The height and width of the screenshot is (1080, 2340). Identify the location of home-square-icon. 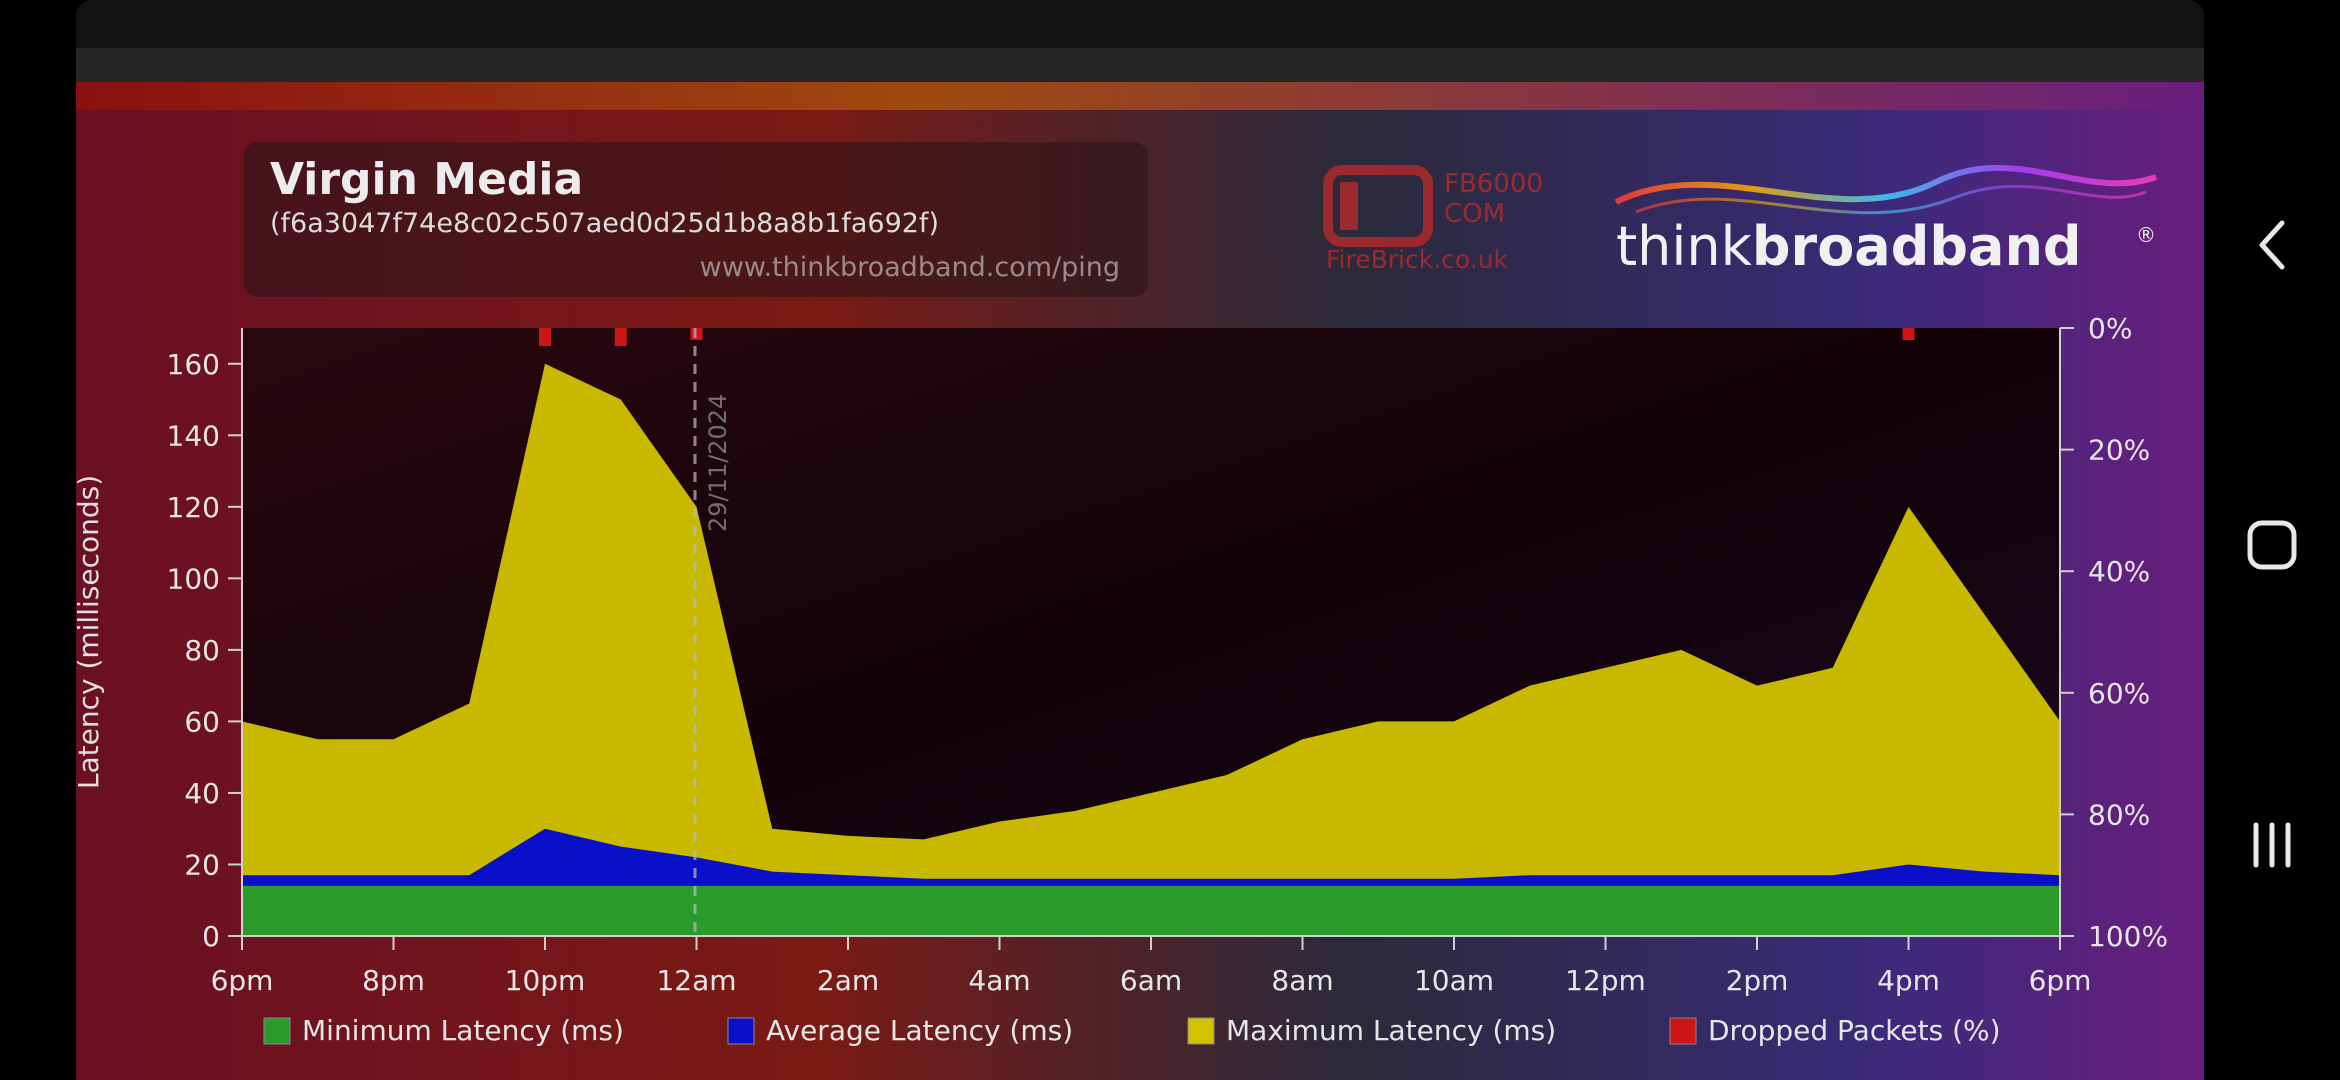
(2272, 545).